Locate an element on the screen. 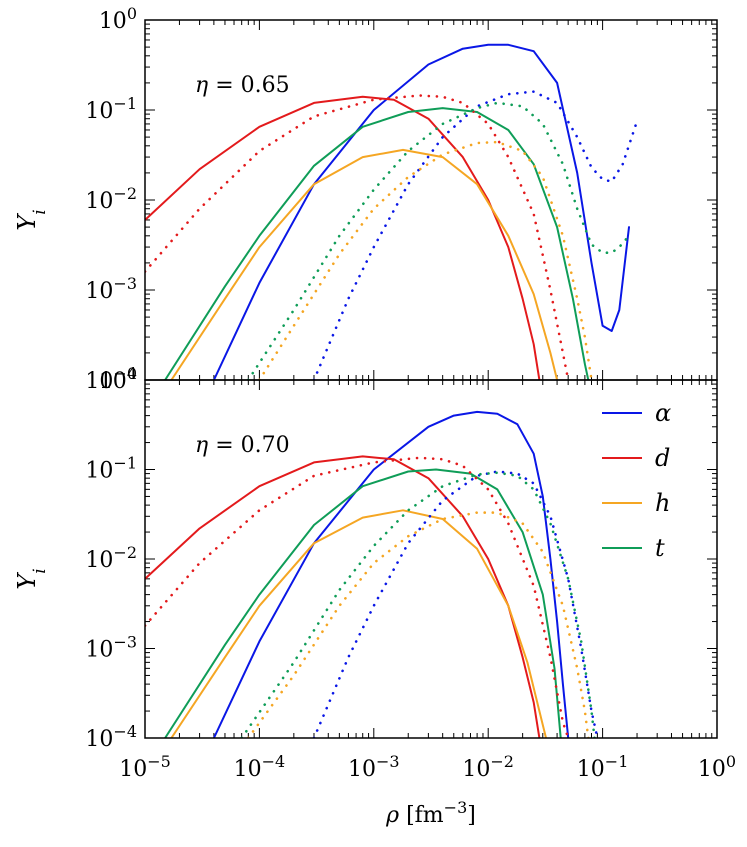 This screenshot has height=847, width=747. legend-label-d: d is located at coordinates (662, 458).